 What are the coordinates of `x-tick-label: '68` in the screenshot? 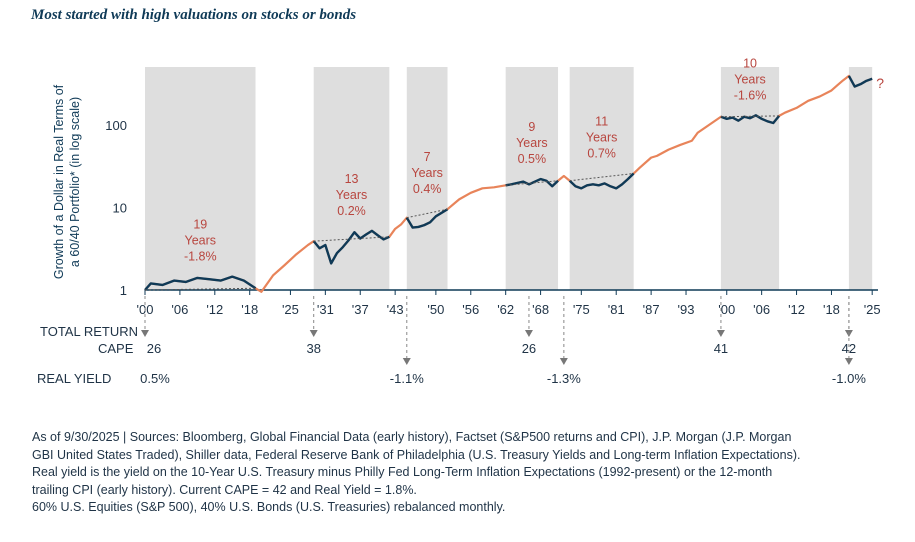 It's located at (540, 309).